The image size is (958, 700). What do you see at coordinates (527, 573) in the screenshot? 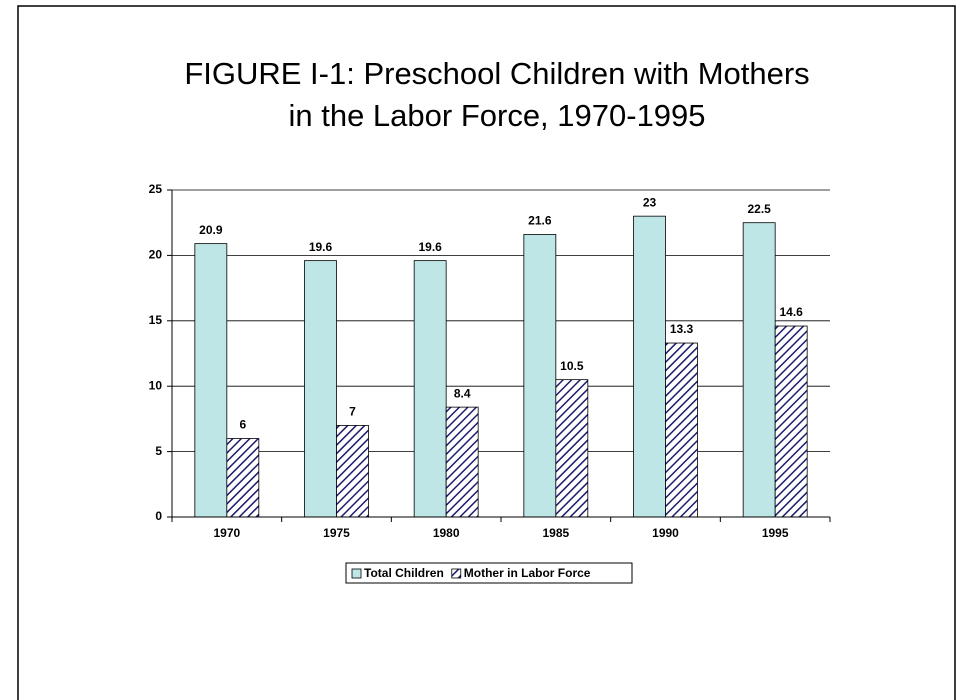
I see `legend-label: Mother in Labor Force` at bounding box center [527, 573].